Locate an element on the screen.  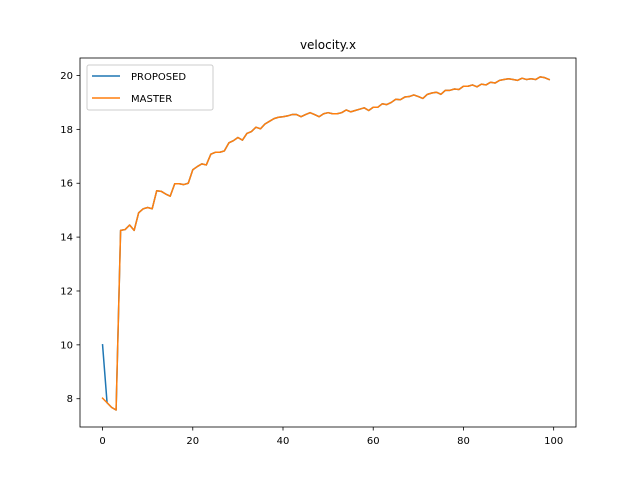
y-tick-label: 18 is located at coordinates (66, 130).